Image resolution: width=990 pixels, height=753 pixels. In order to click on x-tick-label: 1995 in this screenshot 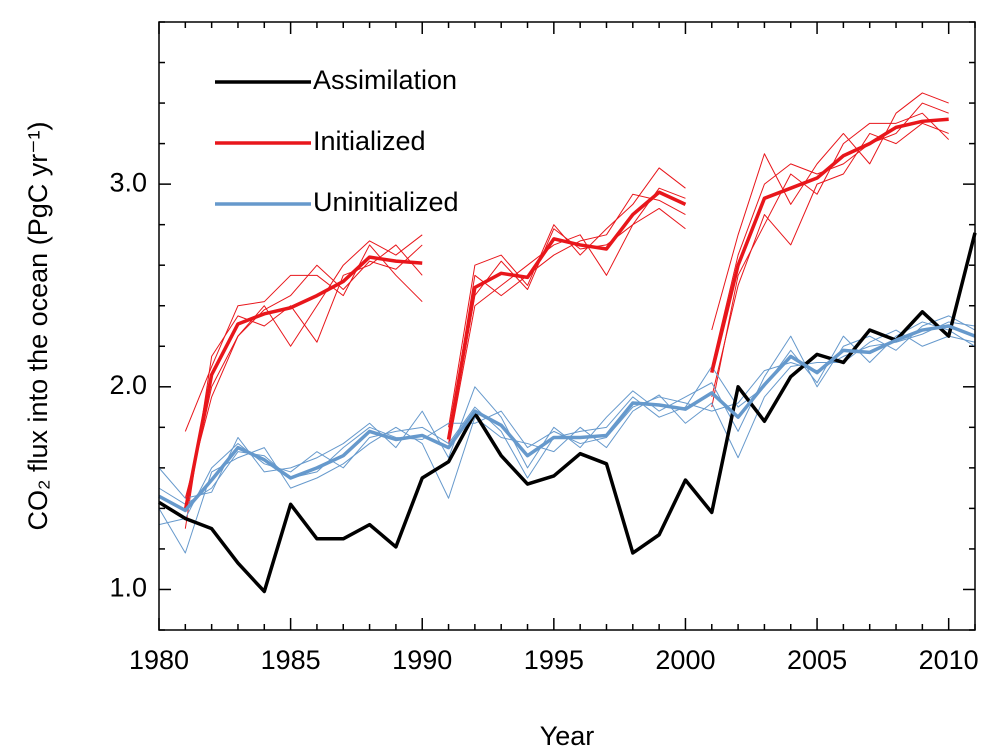, I will do `click(554, 660)`.